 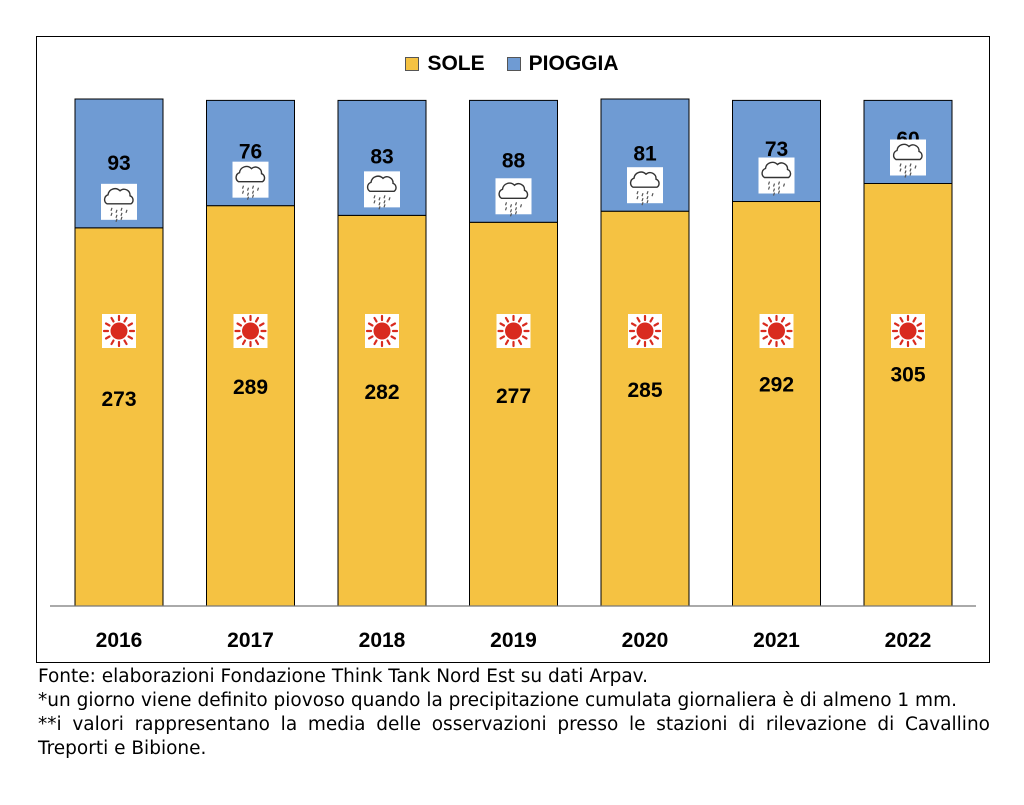 I want to click on data-label-sole-2016: 273, so click(x=118, y=399).